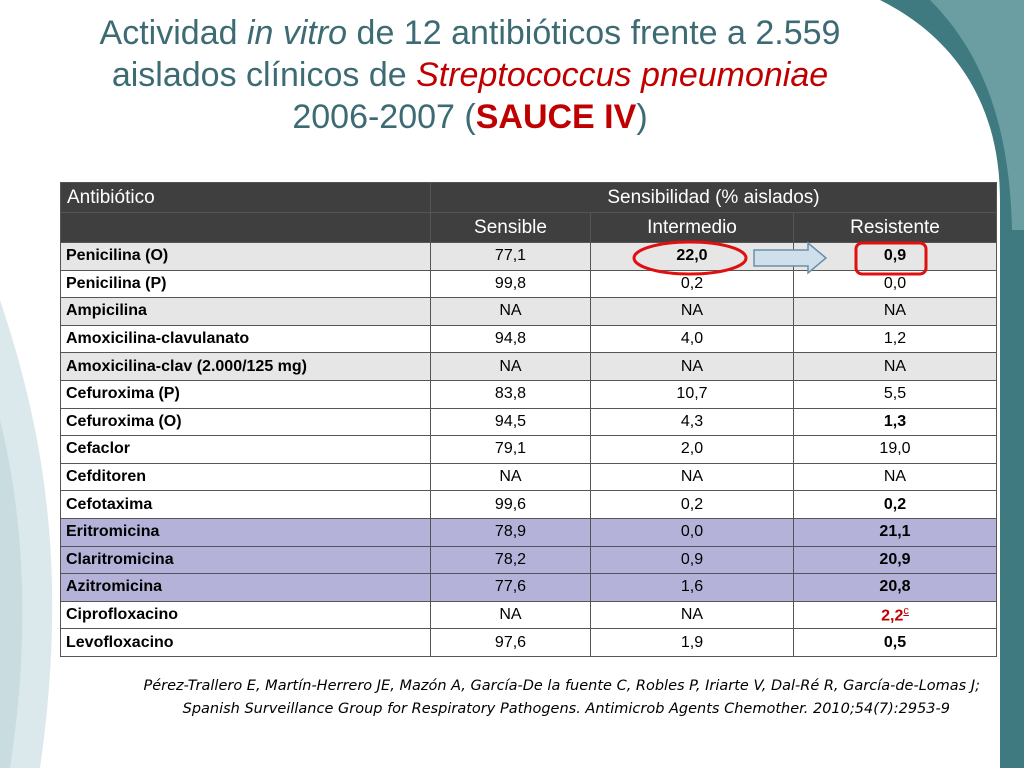  What do you see at coordinates (510, 449) in the screenshot?
I see `sensible-value: 79,1` at bounding box center [510, 449].